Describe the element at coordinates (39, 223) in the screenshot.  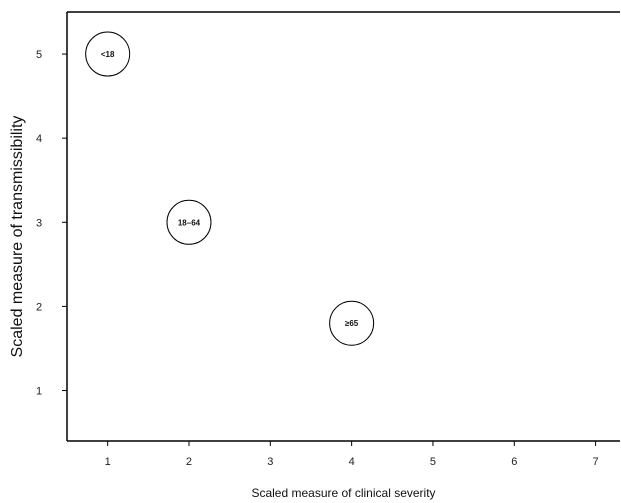
I see `y-tick-label: 3` at that location.